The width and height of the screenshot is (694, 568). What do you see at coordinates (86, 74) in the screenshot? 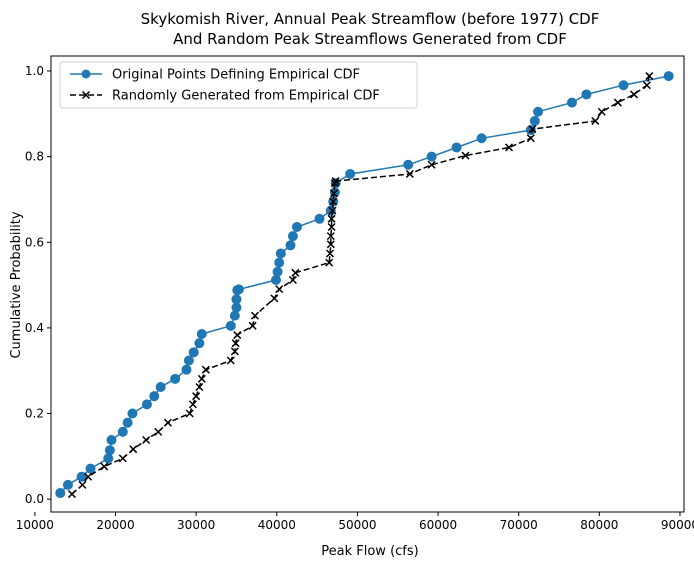
I see `legend-original-marker` at bounding box center [86, 74].